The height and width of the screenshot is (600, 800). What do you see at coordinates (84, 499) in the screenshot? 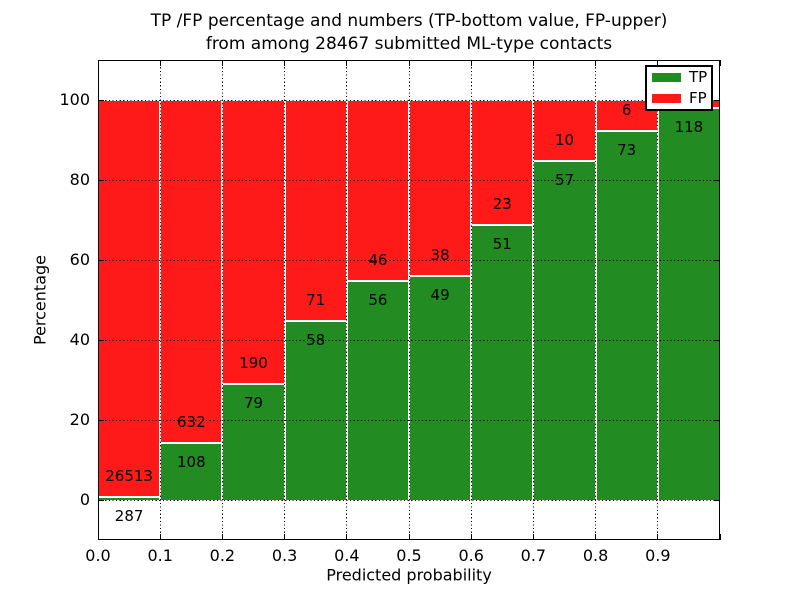
I see `y-tick-label-0: 0` at bounding box center [84, 499].